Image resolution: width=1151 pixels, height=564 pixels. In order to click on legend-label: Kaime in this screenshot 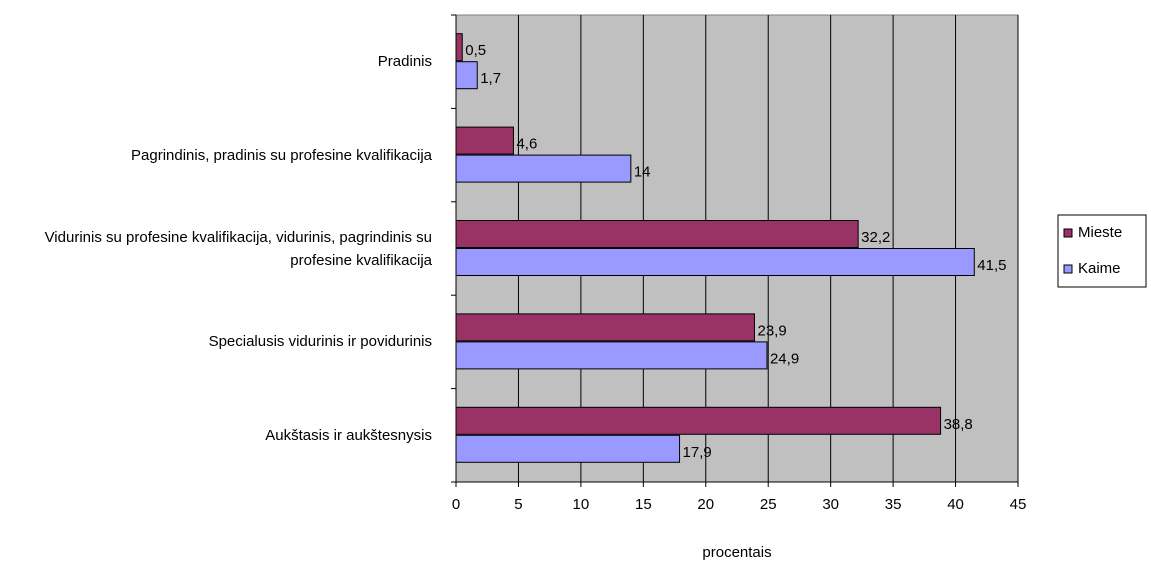, I will do `click(1099, 268)`.